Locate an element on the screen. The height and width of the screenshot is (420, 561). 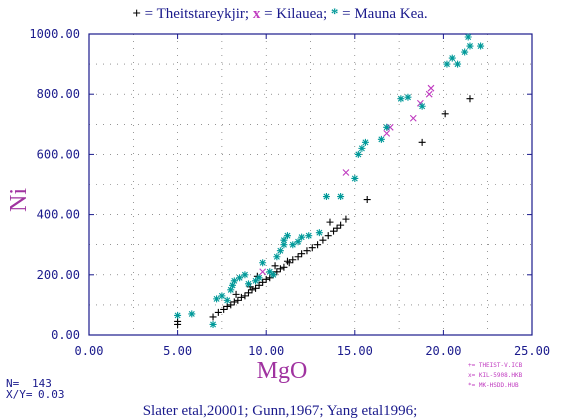
x-tick-label: 15.00 is located at coordinates (355, 351).